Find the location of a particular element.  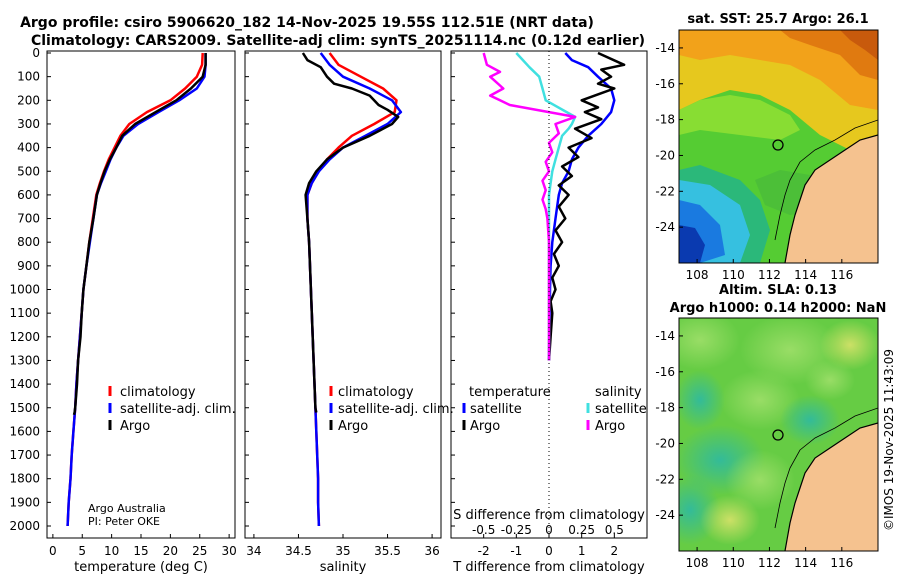

x-tick-label: 35.5 is located at coordinates (387, 551).